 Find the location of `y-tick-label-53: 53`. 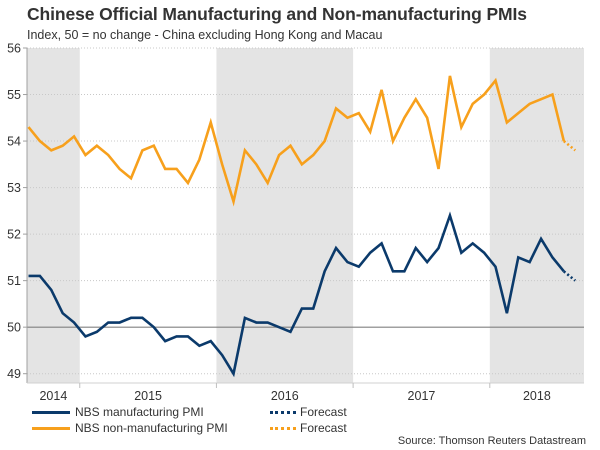

y-tick-label-53: 53 is located at coordinates (14, 188).